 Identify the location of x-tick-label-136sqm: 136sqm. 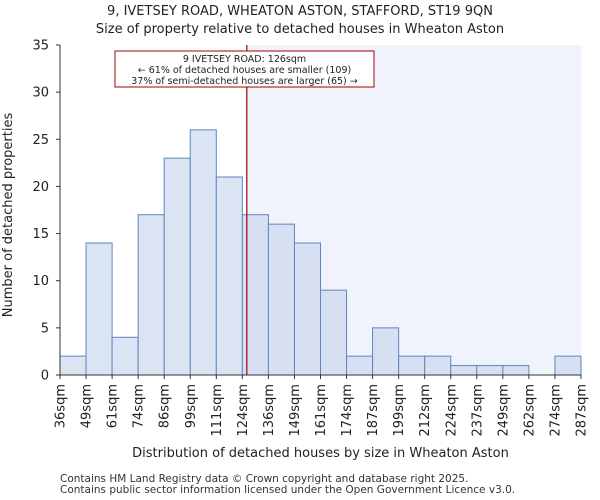
(269, 410).